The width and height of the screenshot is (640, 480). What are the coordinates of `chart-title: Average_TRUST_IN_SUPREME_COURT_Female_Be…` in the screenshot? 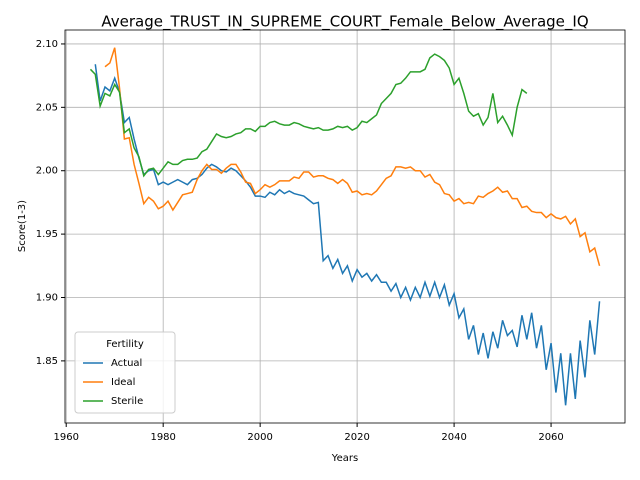 It's located at (344, 22).